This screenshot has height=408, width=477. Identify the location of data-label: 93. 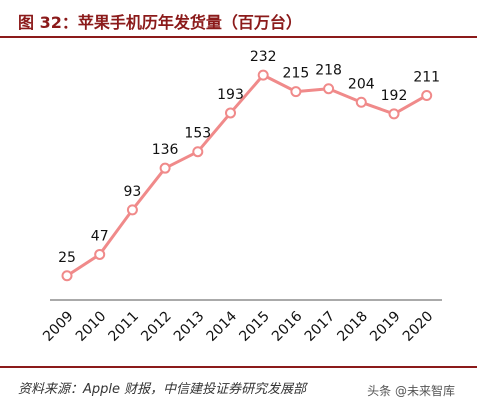
(132, 192).